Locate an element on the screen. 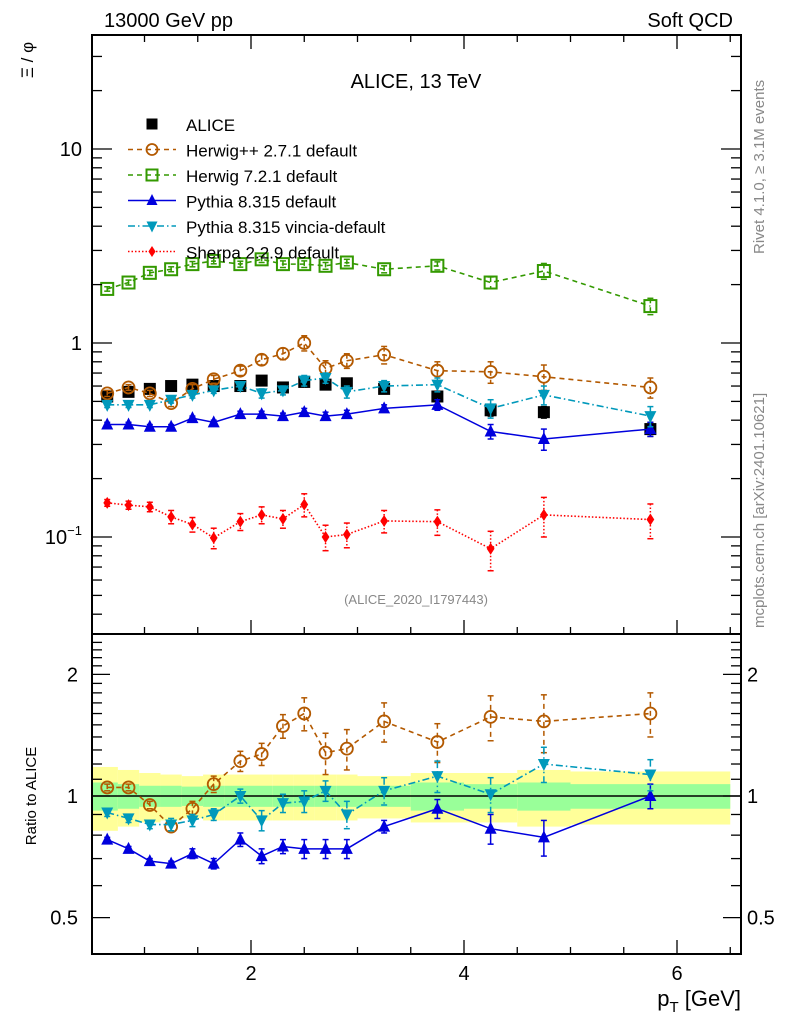 Image resolution: width=786 pixels, height=1024 pixels. ratio-y-tick-label-right: 2 is located at coordinates (752, 675).